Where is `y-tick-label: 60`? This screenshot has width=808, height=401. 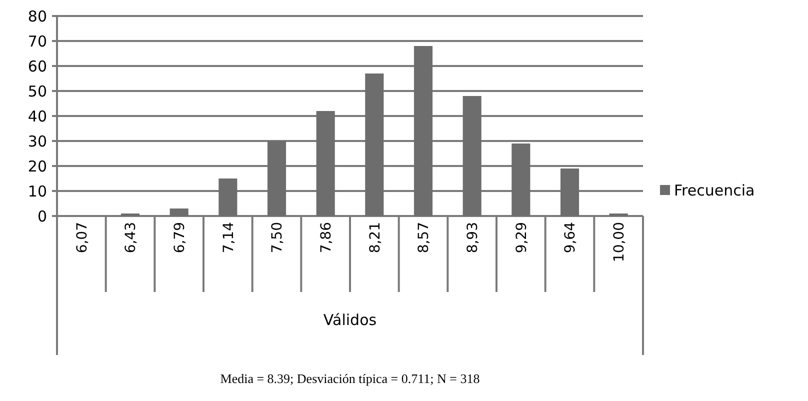
y-tick-label: 60 is located at coordinates (37, 66).